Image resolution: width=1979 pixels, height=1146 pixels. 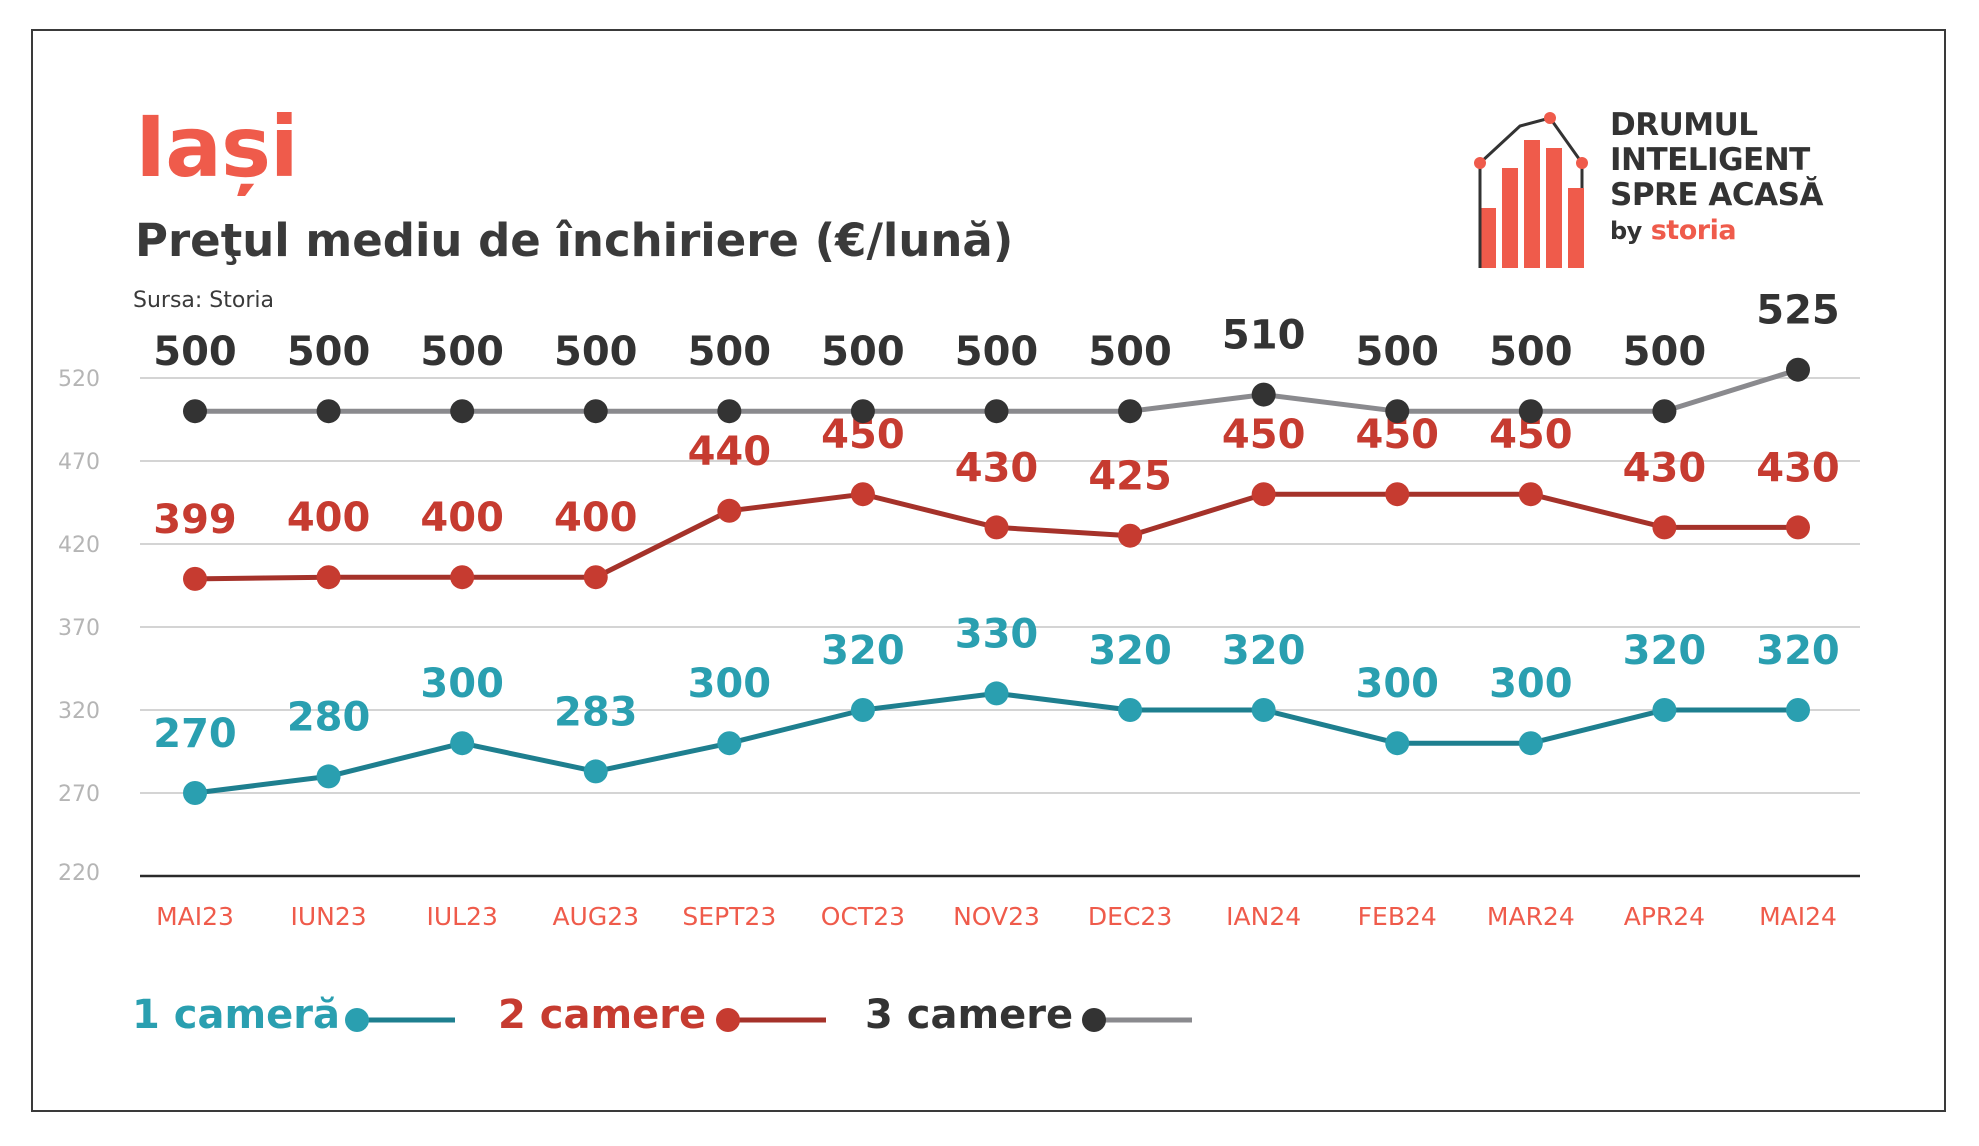 I want to click on logo-line-1: DRUMUL, so click(x=1684, y=125).